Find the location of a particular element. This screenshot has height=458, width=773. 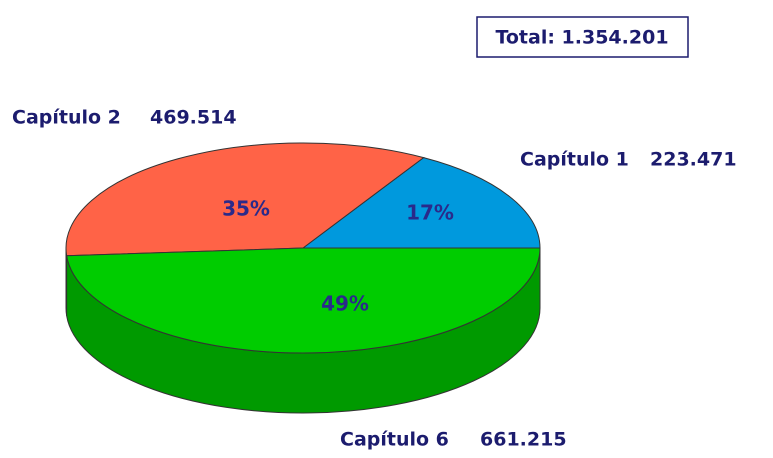

value-label: 223.471 is located at coordinates (693, 160).